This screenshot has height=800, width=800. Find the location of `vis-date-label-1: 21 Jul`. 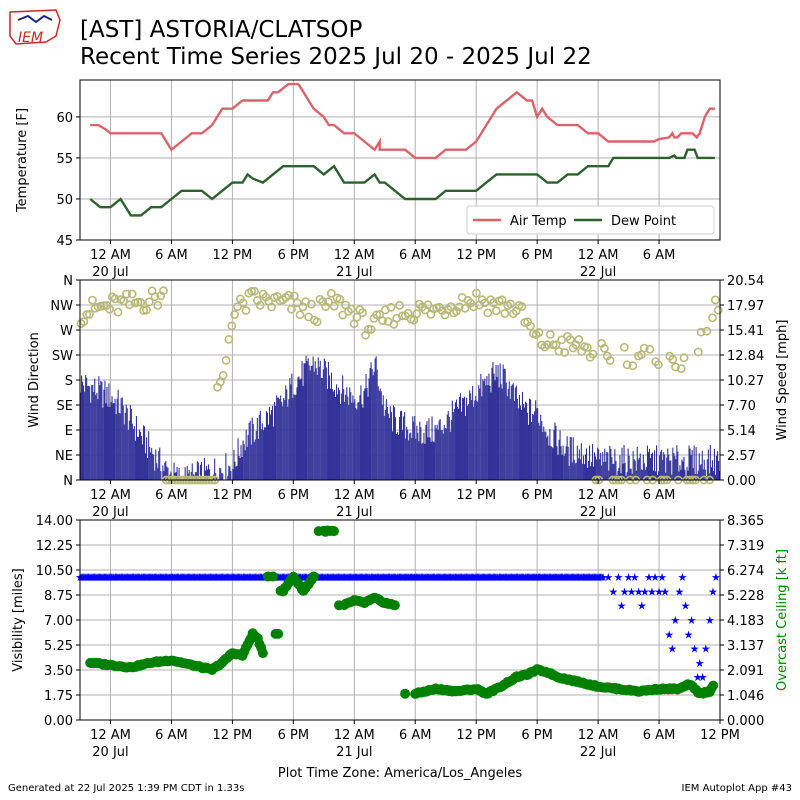

vis-date-label-1: 21 Jul is located at coordinates (354, 752).